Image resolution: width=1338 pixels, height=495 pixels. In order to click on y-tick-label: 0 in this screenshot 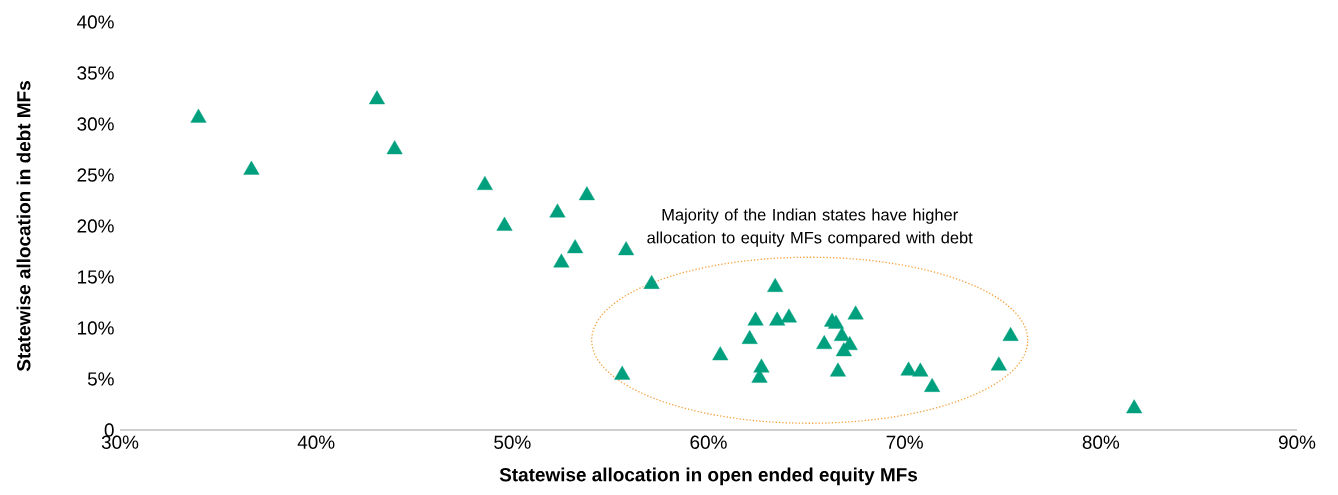, I will do `click(109, 430)`.